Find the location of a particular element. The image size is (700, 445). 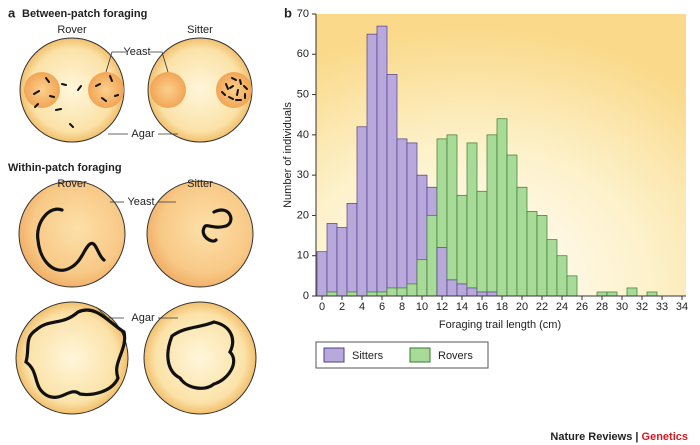

x-tick-label: 0 is located at coordinates (322, 307).